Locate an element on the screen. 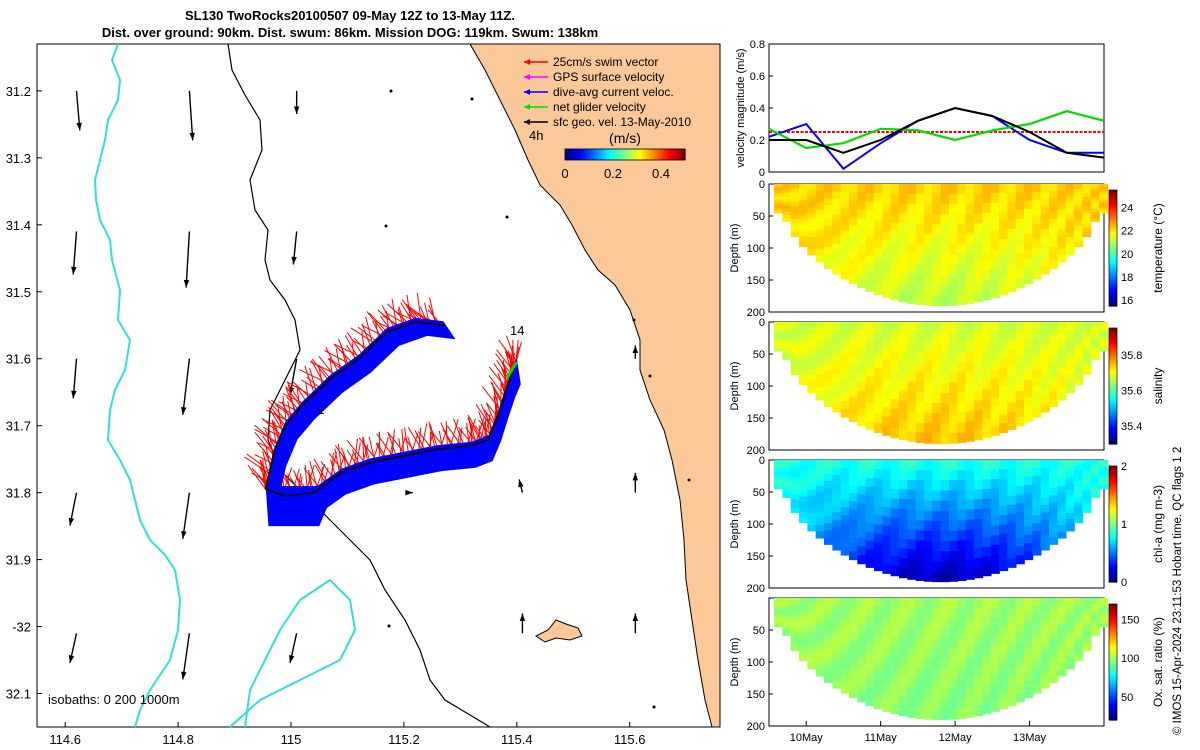 Image resolution: width=1200 pixels, height=750 pixels. velocity-y-tick-label: 0.2 is located at coordinates (757, 141).